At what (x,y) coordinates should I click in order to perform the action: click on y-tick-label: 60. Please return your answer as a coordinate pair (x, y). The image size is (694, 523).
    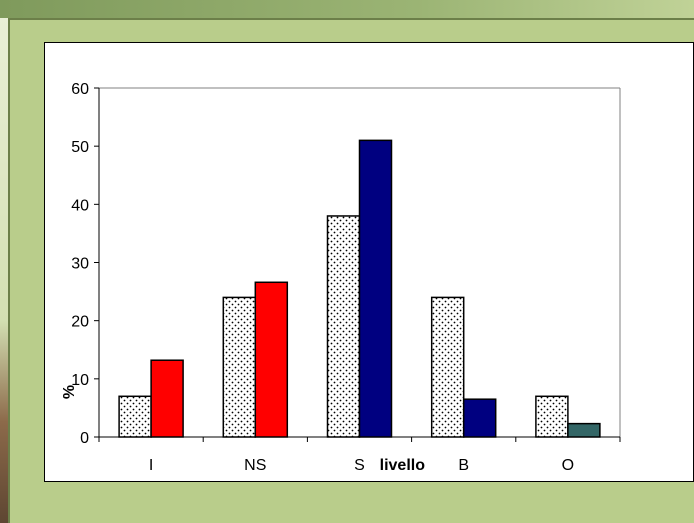
    Looking at the image, I should click on (80, 89).